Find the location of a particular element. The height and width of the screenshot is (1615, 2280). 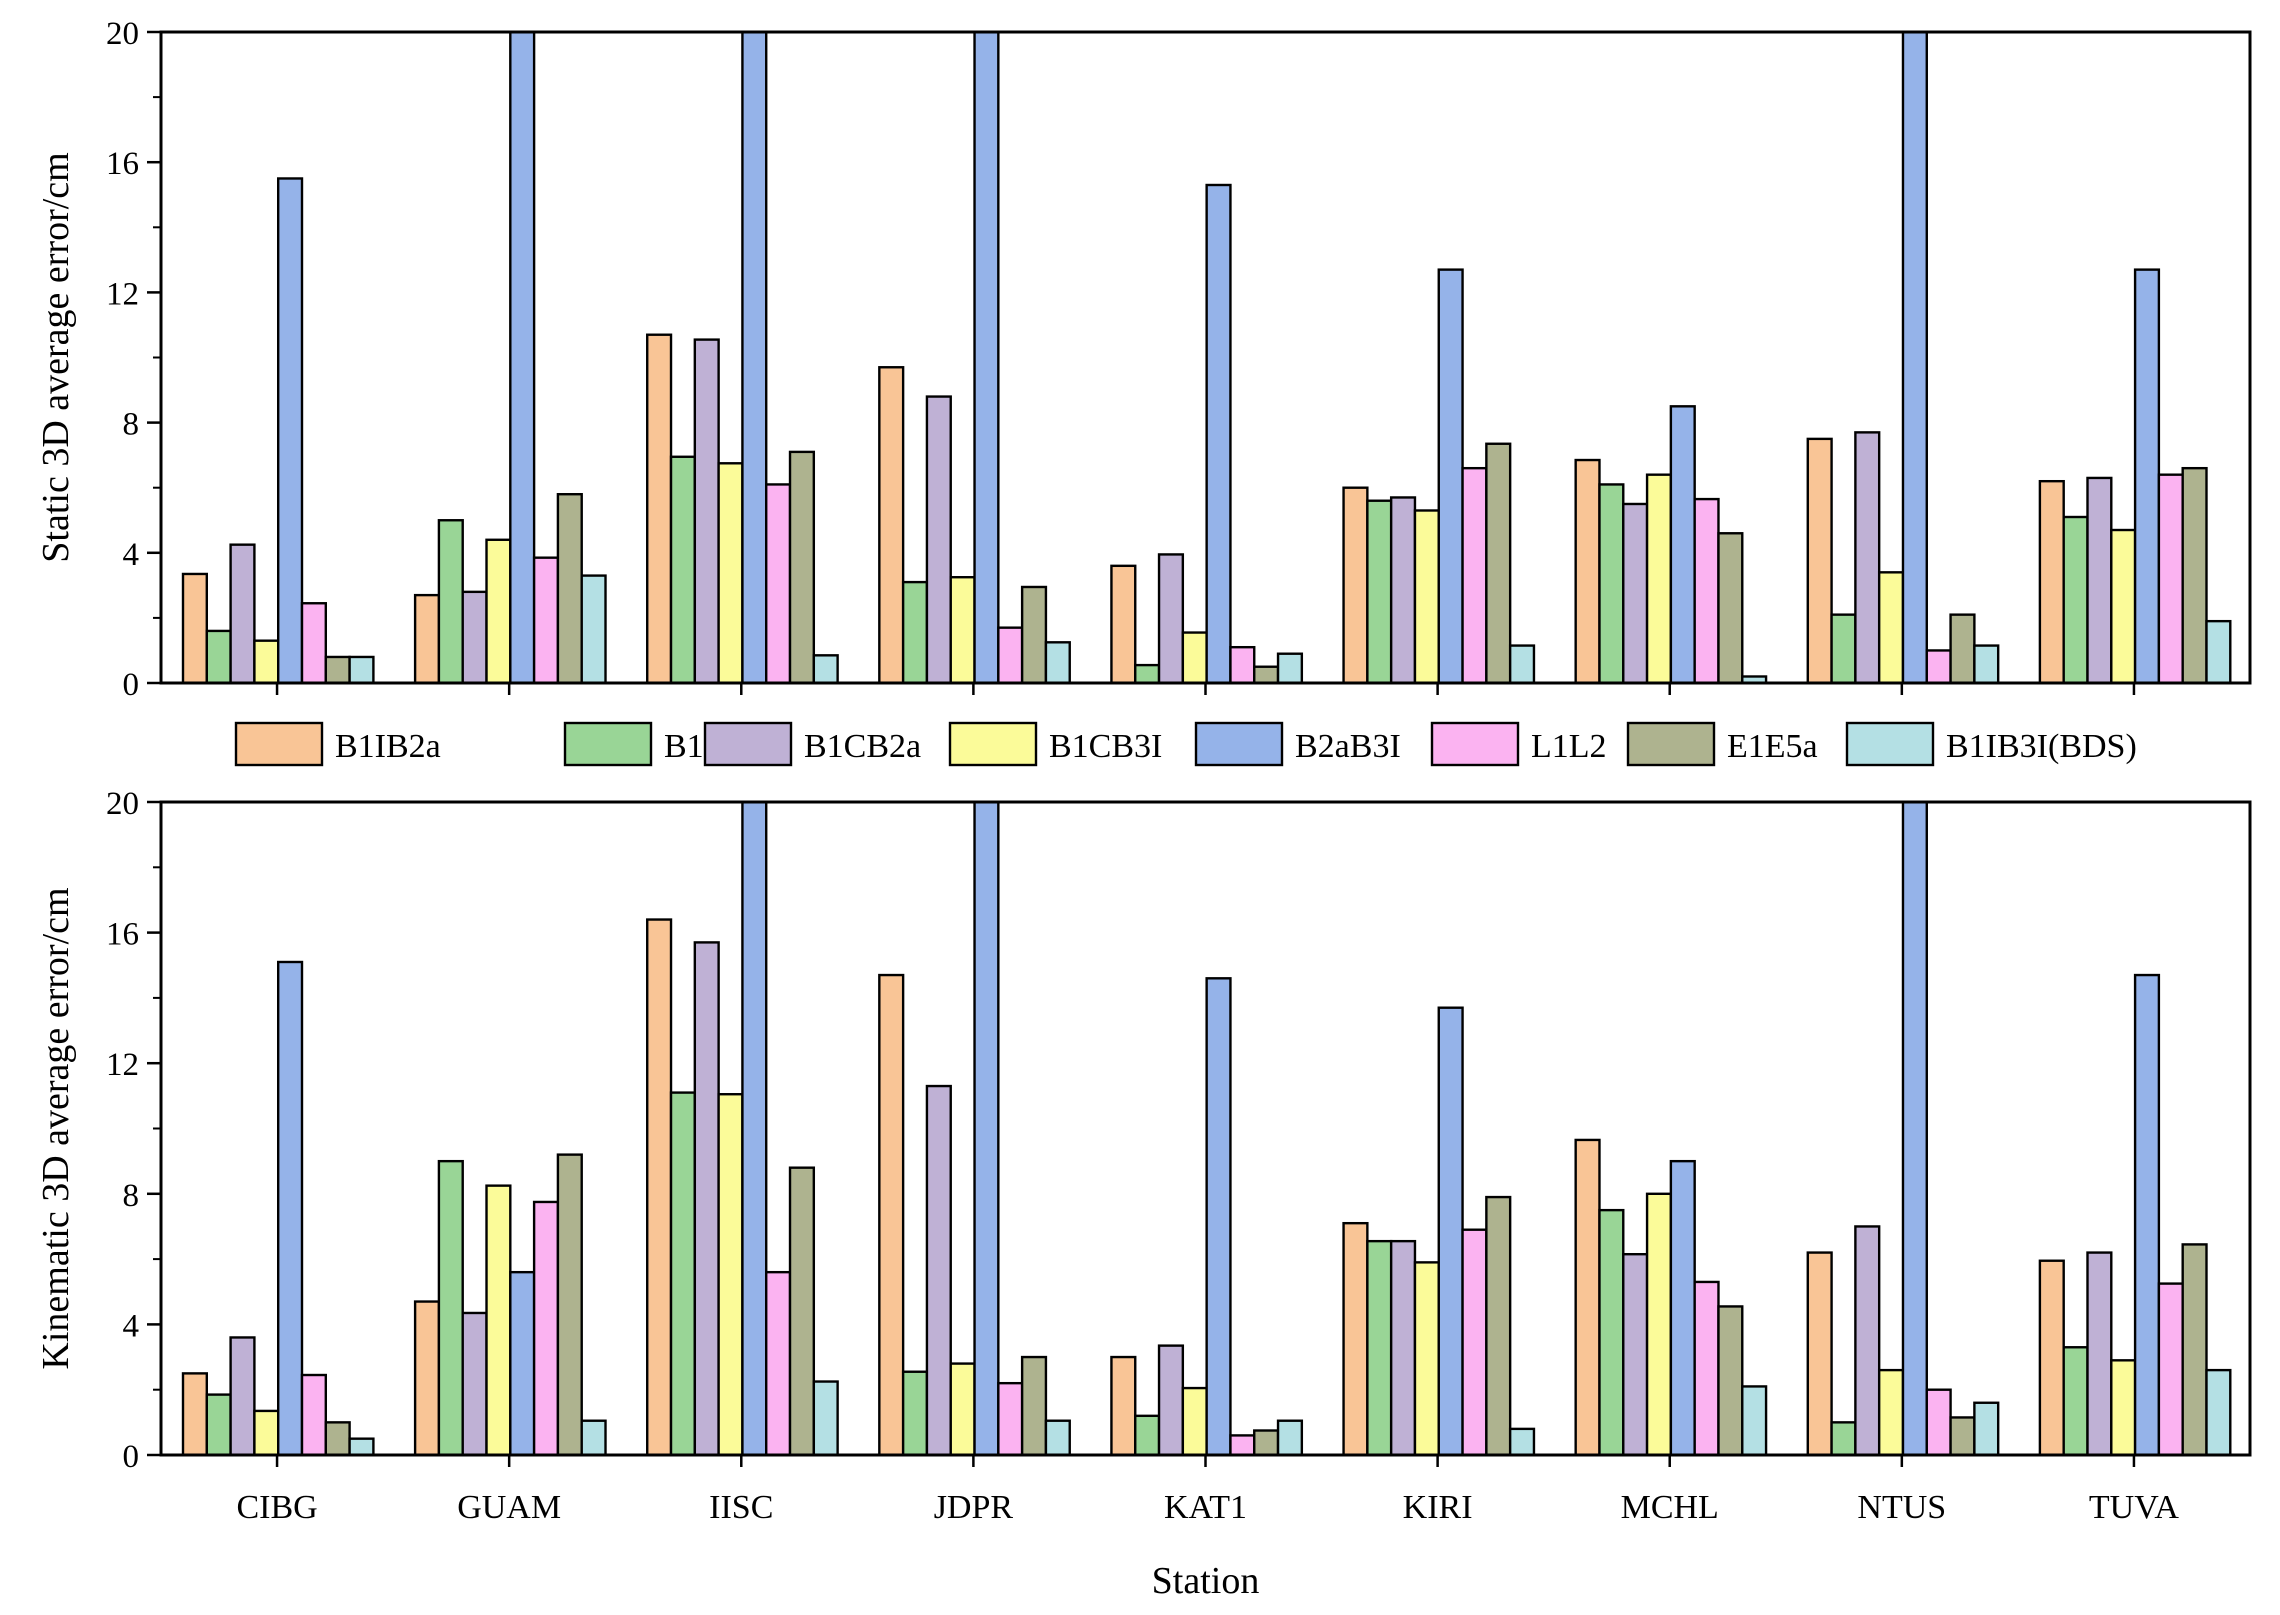

kinematic-ytick-label: 4 is located at coordinates (131, 1326).